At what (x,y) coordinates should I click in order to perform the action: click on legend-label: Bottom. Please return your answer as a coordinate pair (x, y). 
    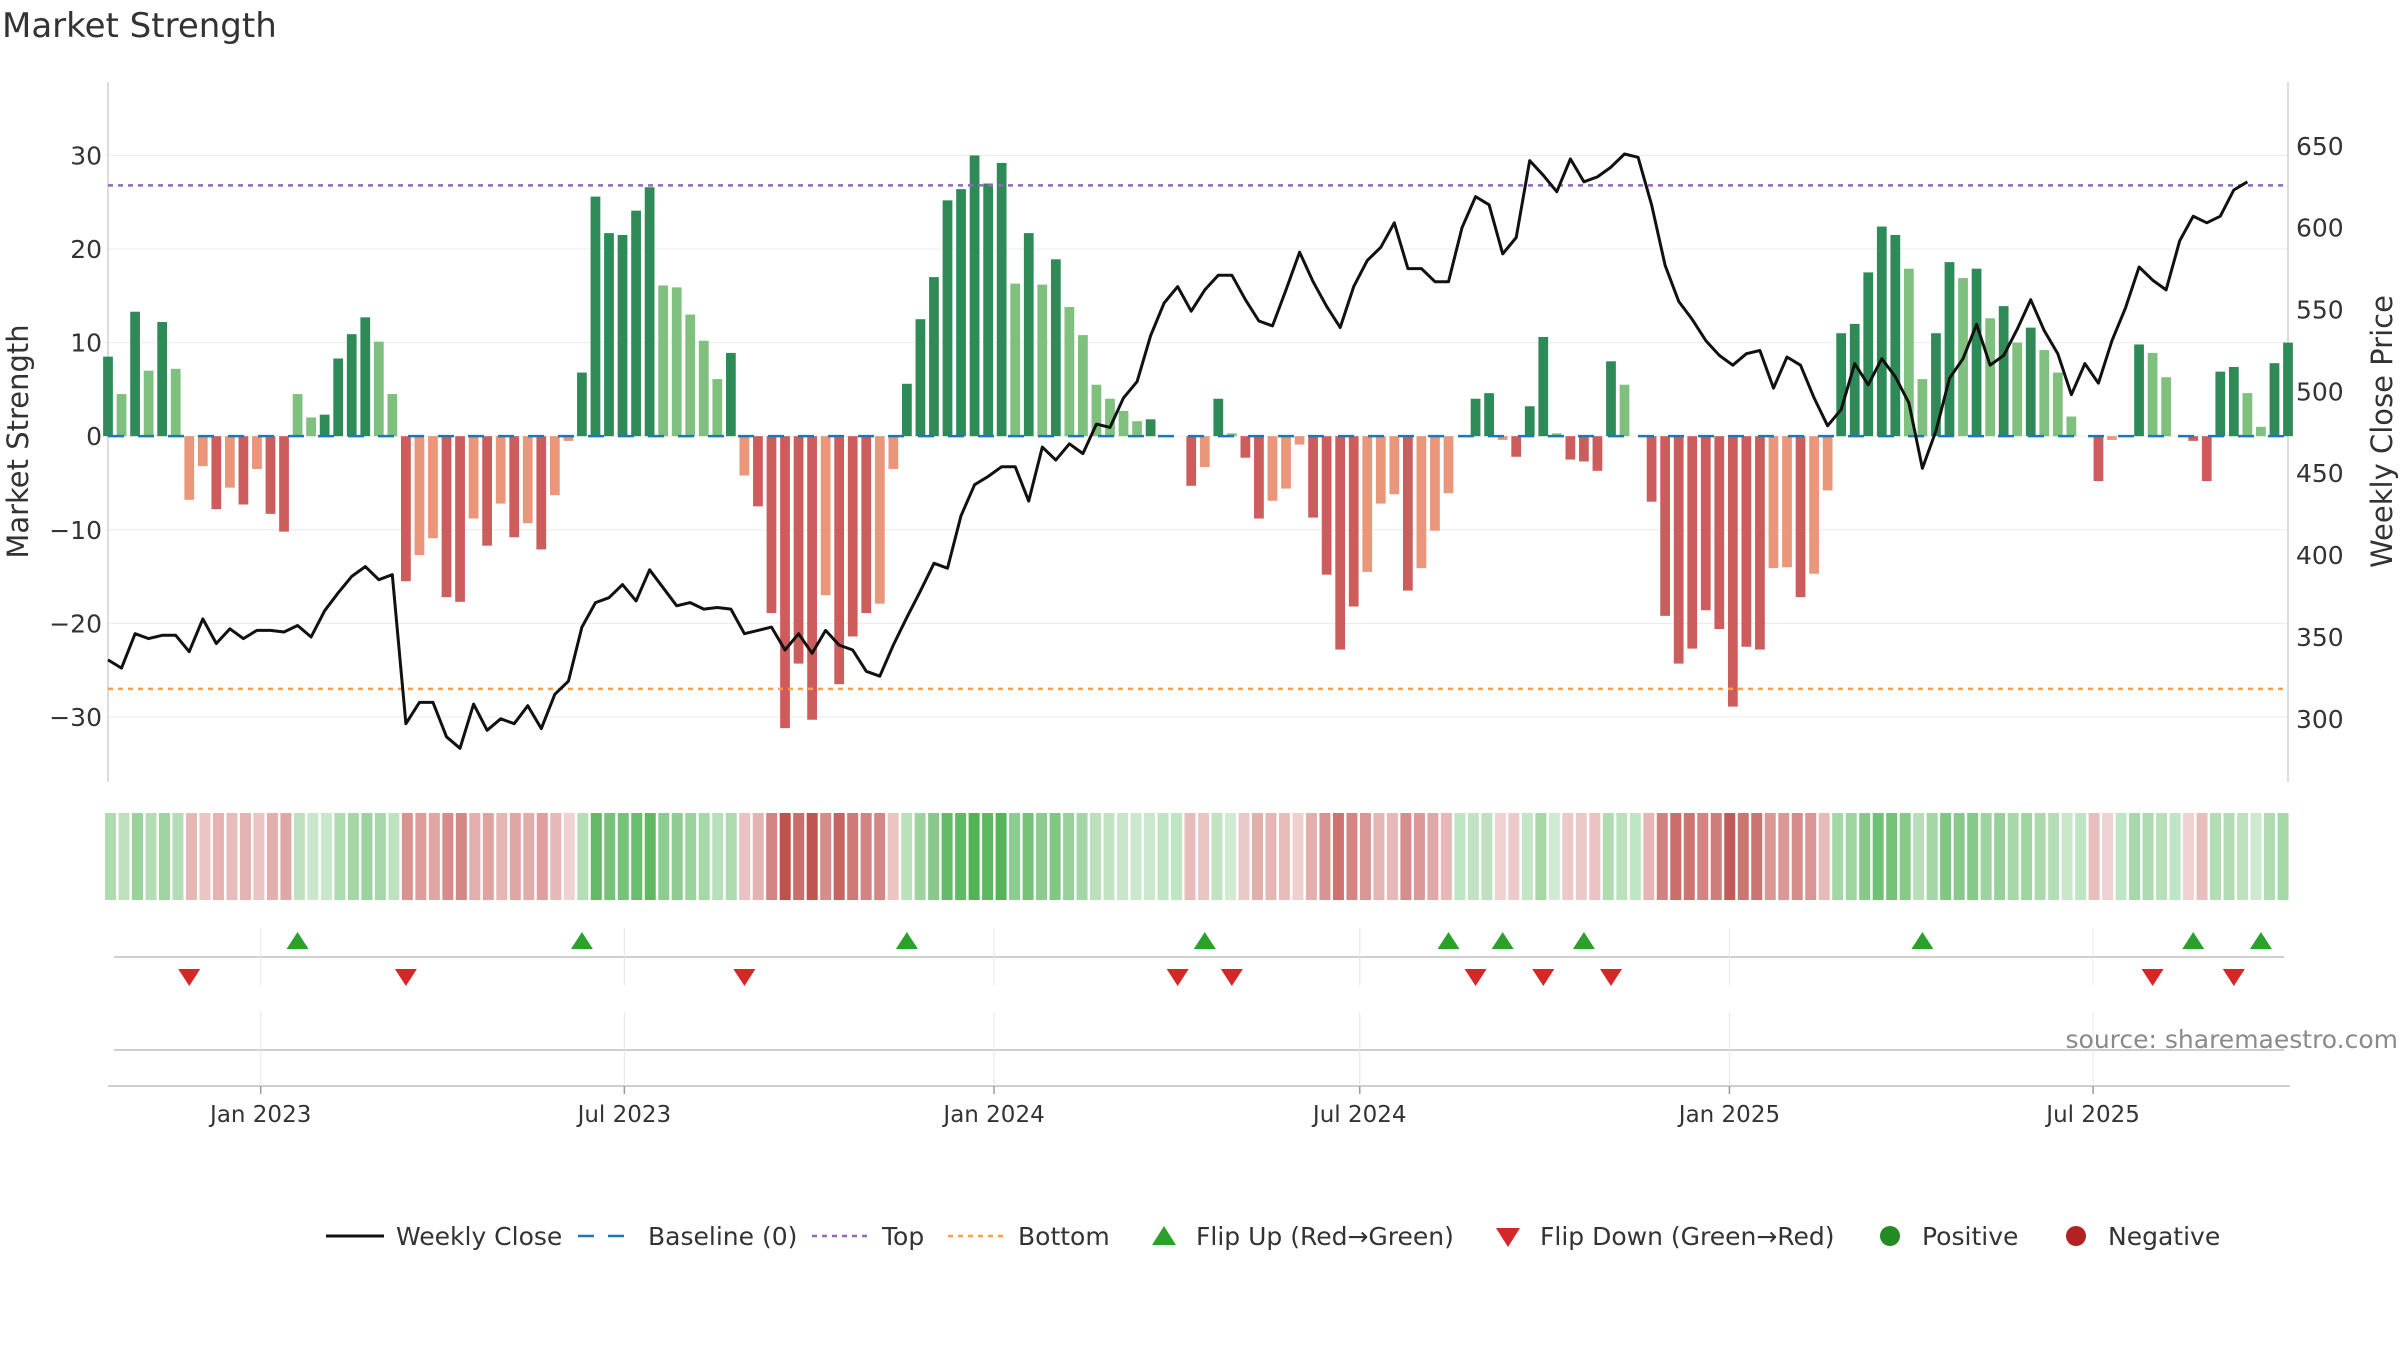
    Looking at the image, I should click on (1064, 1236).